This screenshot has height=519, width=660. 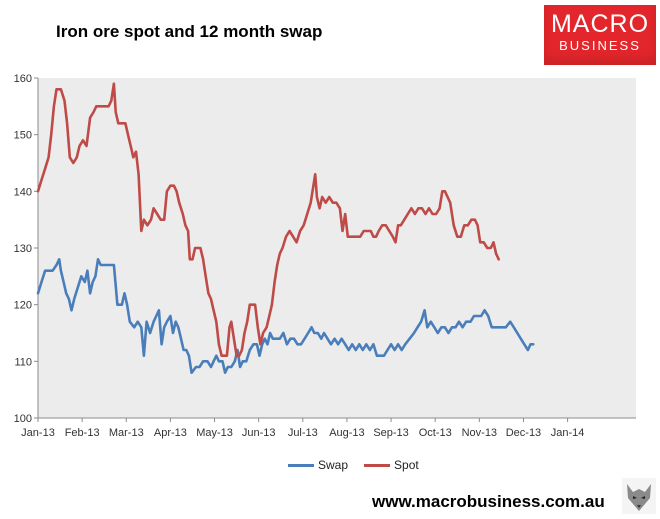 I want to click on x-tick-label: Feb-13, so click(x=82, y=433).